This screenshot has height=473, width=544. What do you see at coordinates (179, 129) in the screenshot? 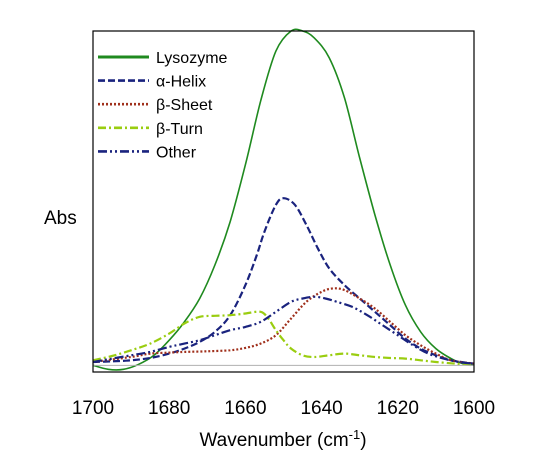
I see `legend-label-turn: β-Turn` at bounding box center [179, 129].